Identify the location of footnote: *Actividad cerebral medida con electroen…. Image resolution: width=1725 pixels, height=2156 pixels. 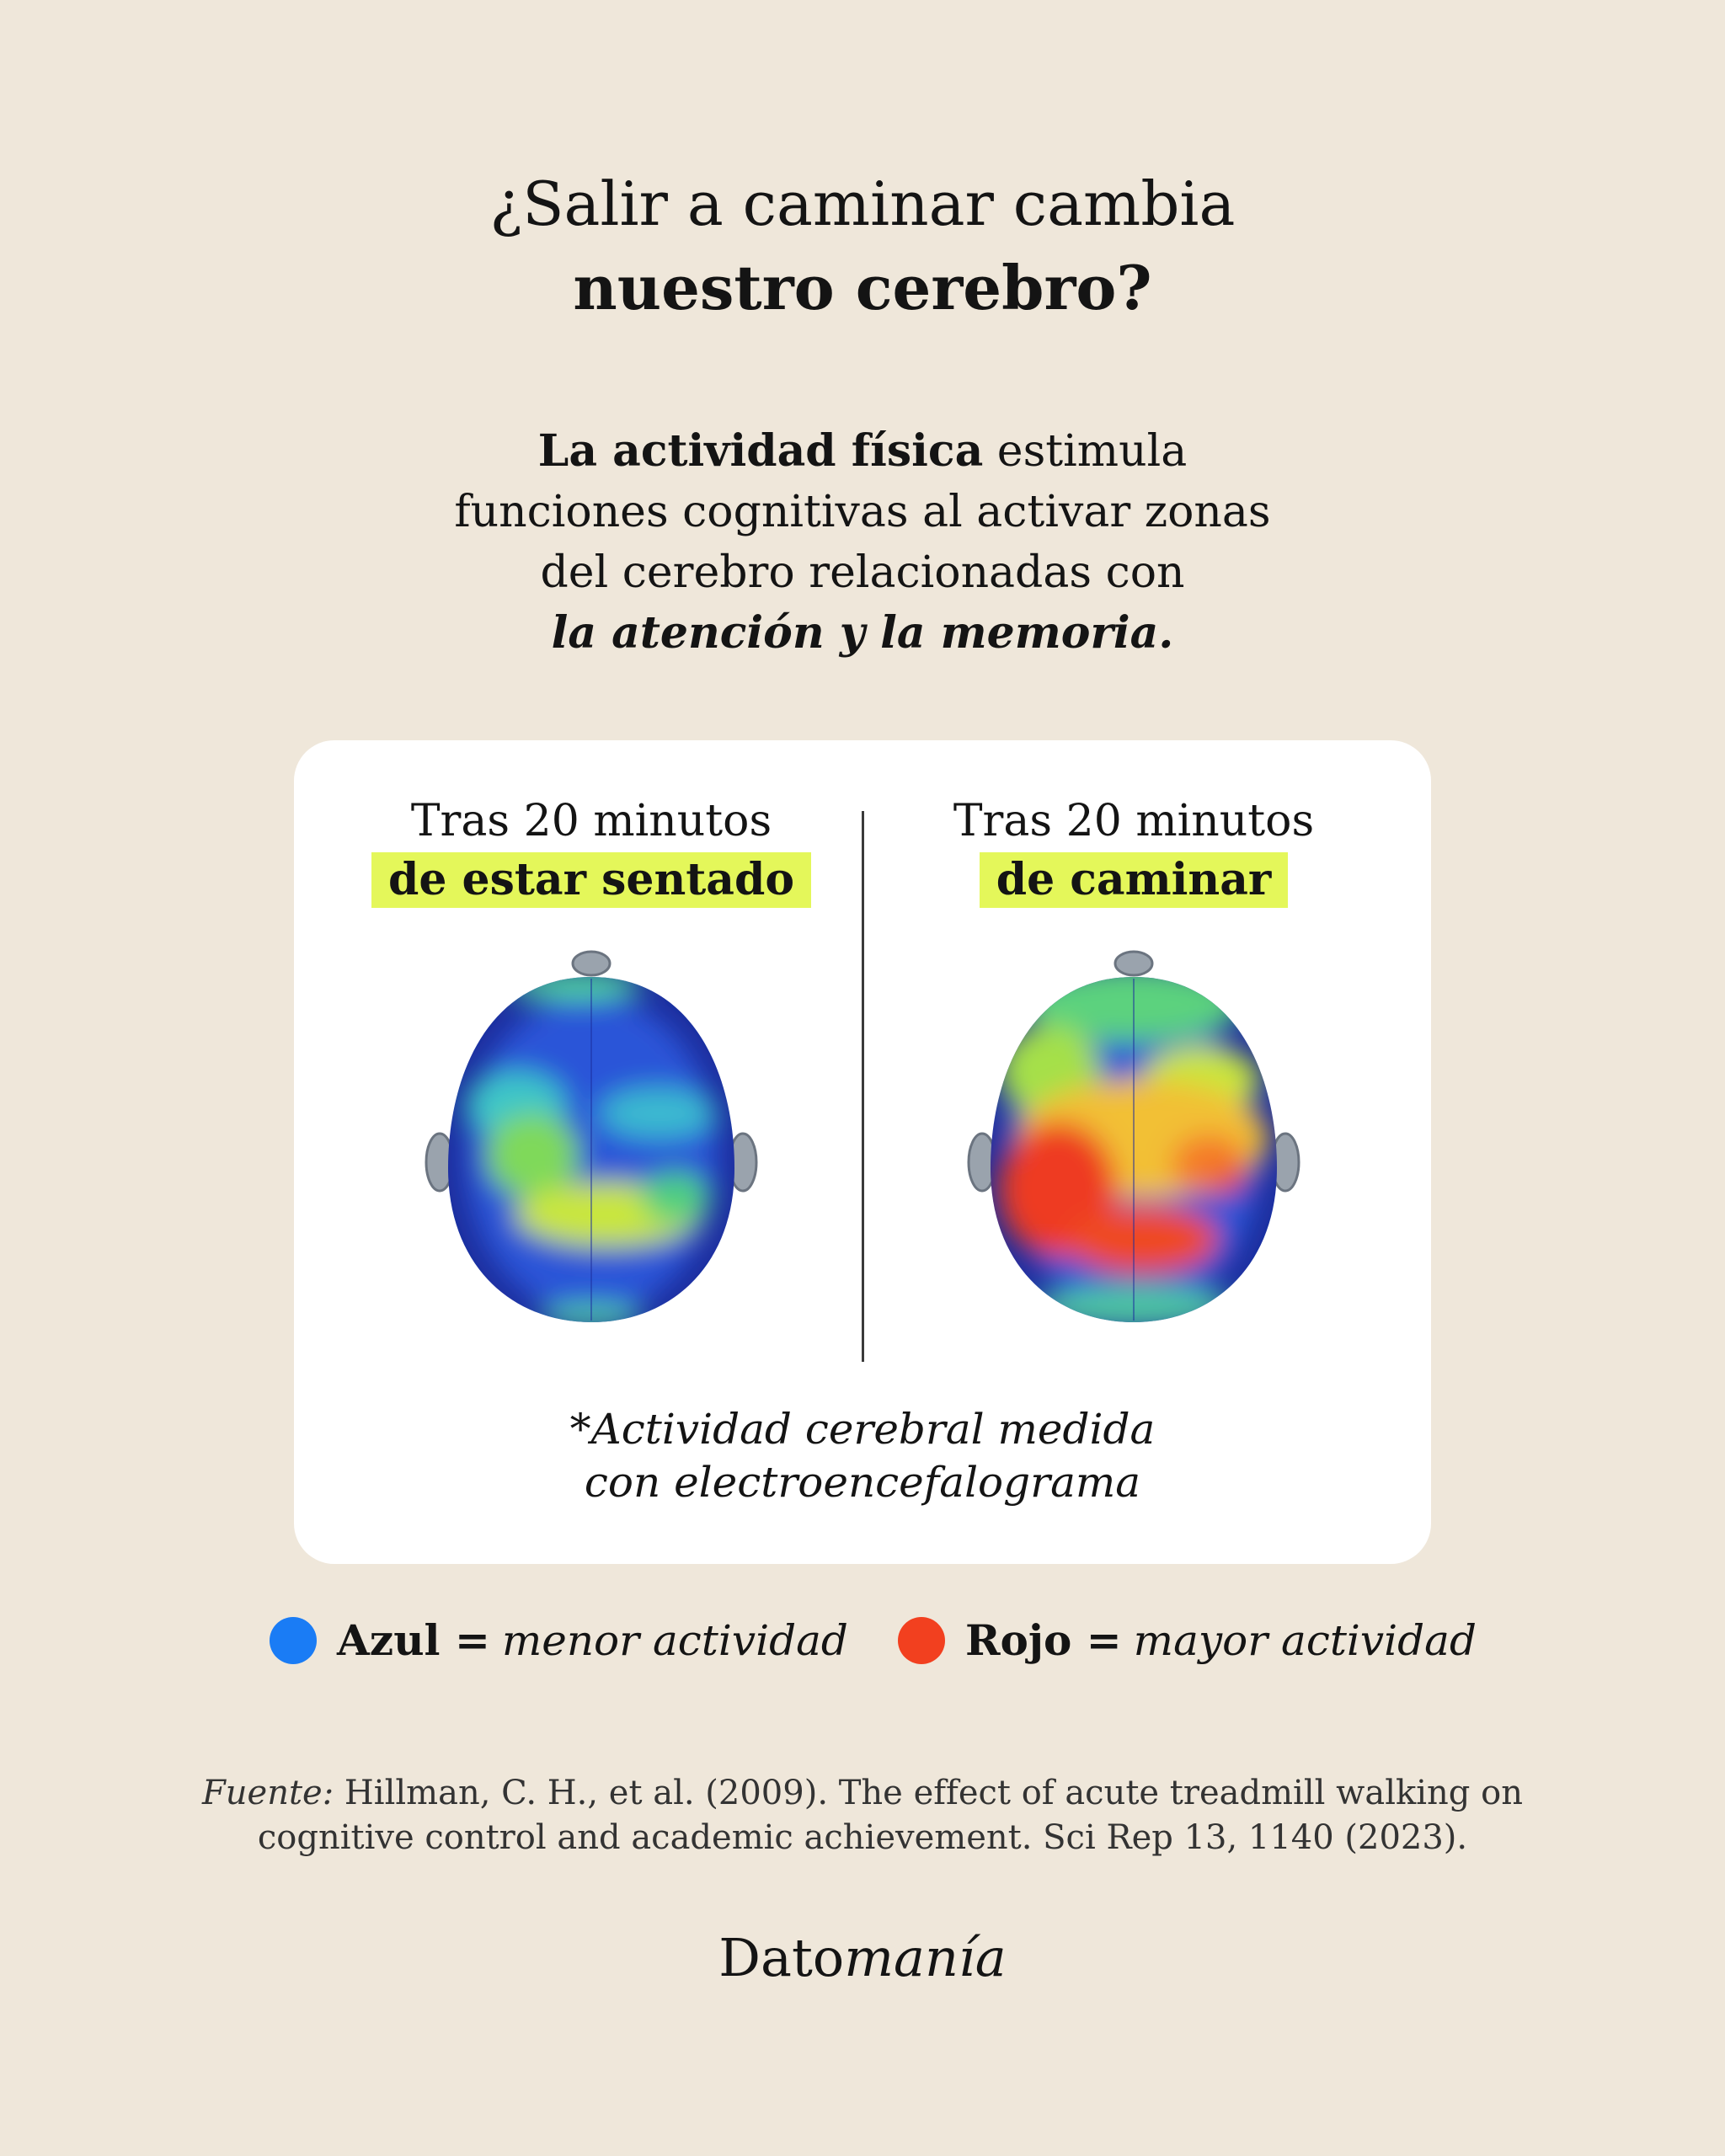
(862, 1456).